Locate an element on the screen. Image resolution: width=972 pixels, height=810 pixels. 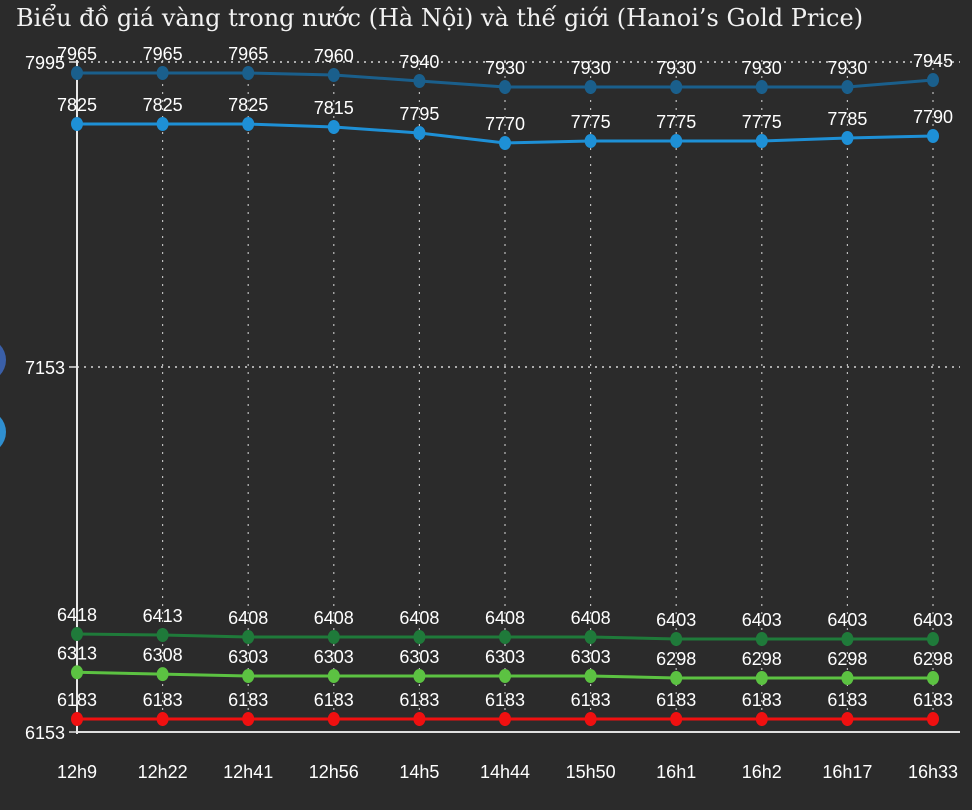
y-tick-label: 7153 is located at coordinates (45, 368).